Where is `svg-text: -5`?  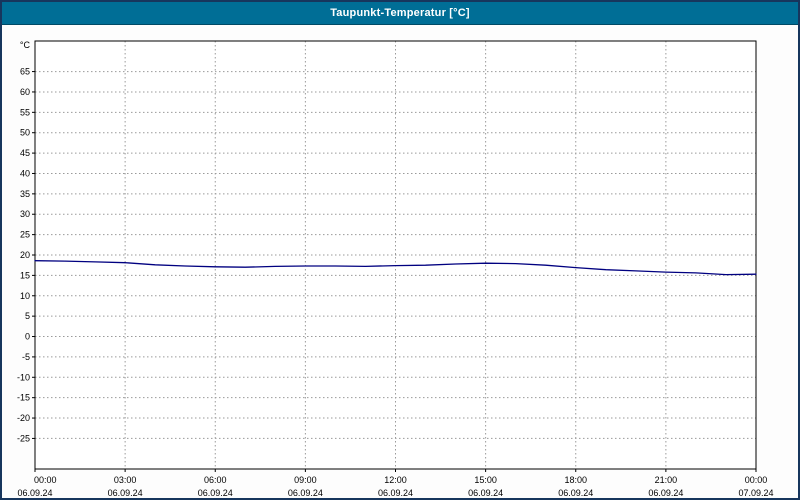
svg-text: -5 is located at coordinates (26, 357).